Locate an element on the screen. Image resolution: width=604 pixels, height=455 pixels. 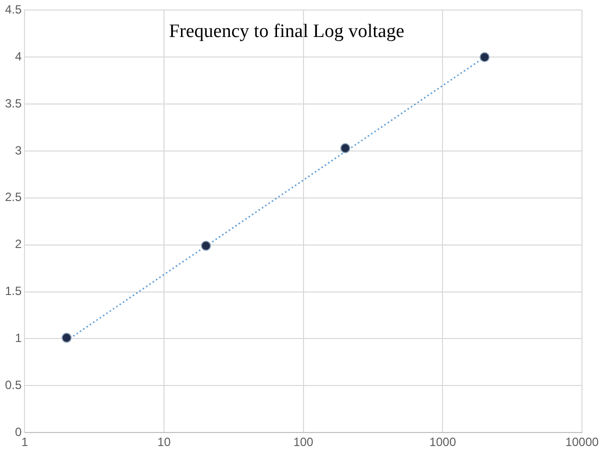
y-tick-label: 4 is located at coordinates (18, 56).